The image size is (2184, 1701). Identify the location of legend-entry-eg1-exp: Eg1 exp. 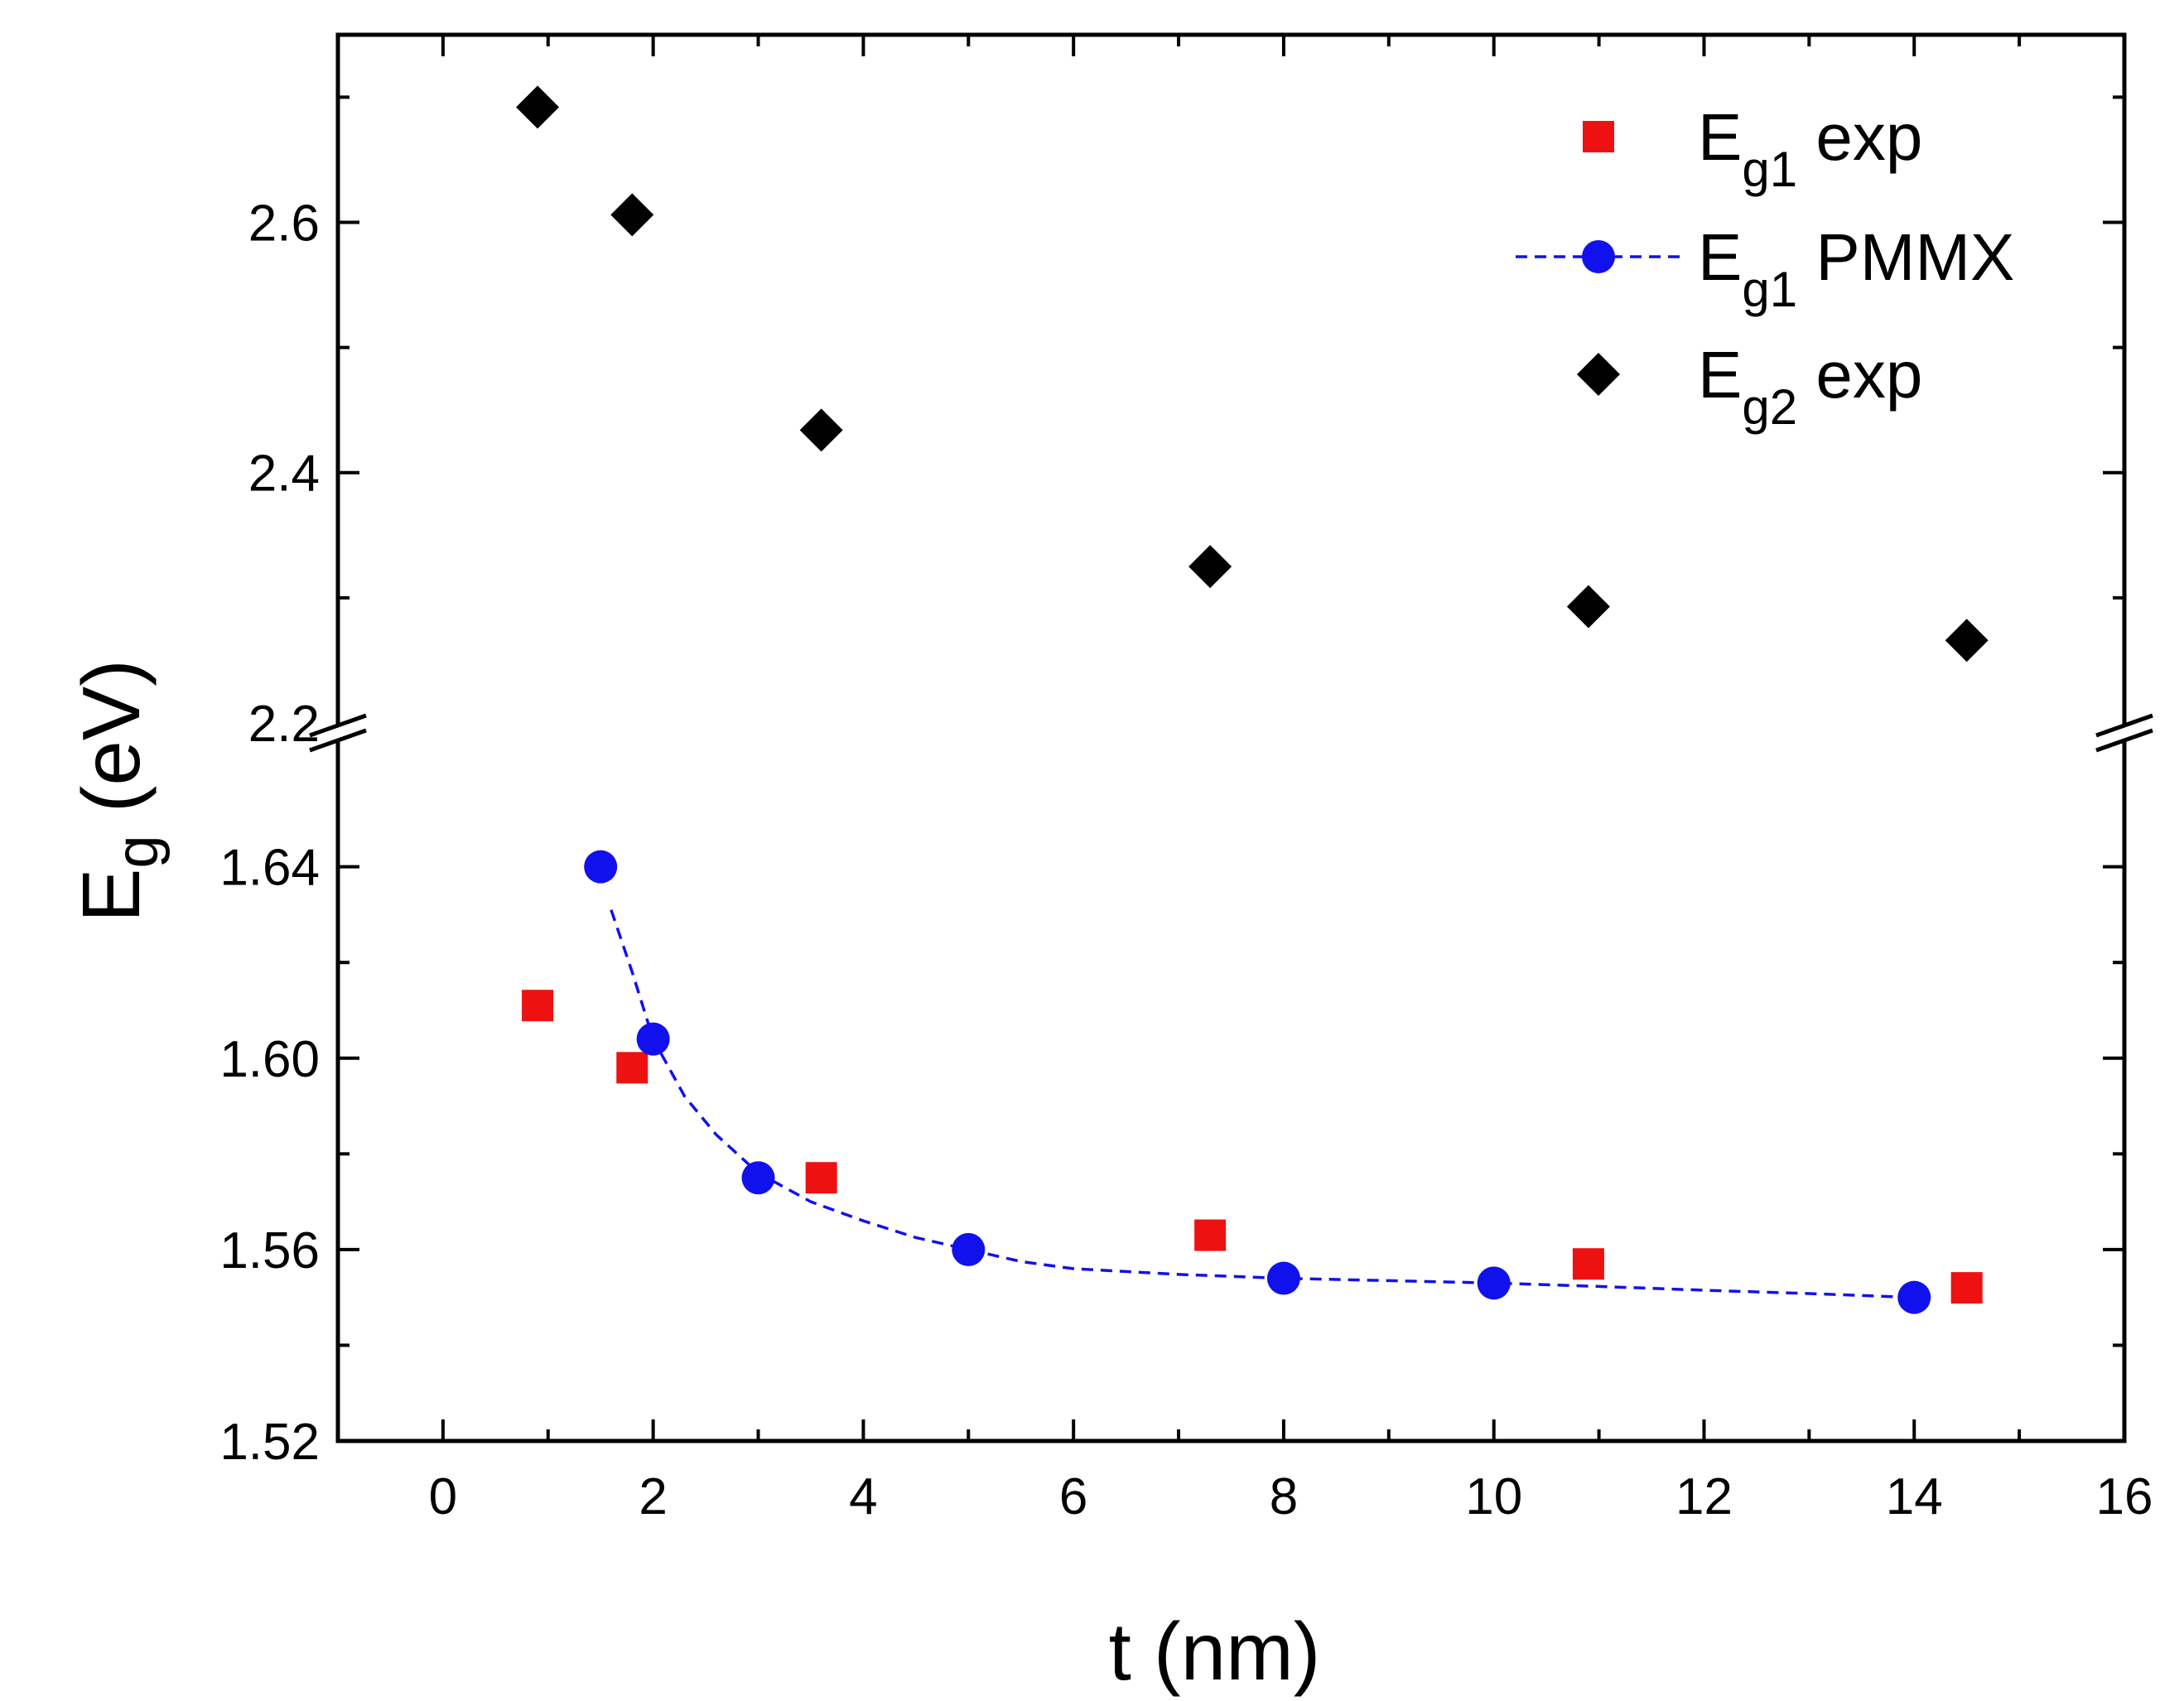
(1752, 148).